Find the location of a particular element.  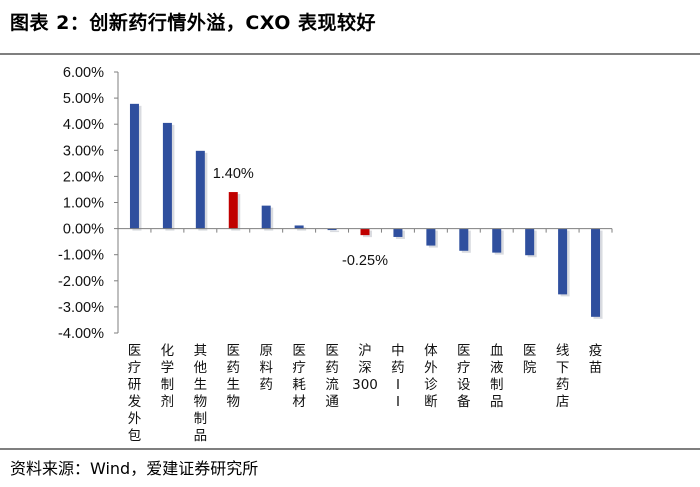

category-label: 医院 is located at coordinates (530, 359).